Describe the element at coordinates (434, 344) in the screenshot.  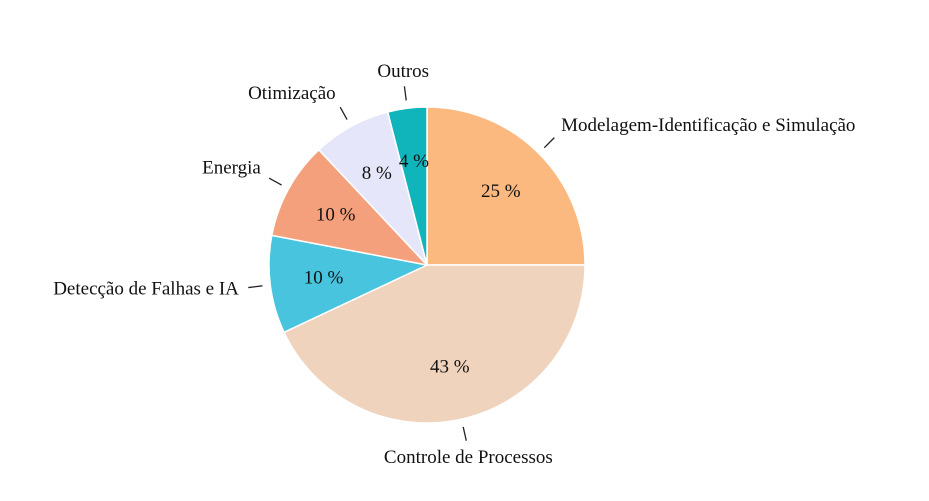
I see `pie-slice-controle-de-processos` at that location.